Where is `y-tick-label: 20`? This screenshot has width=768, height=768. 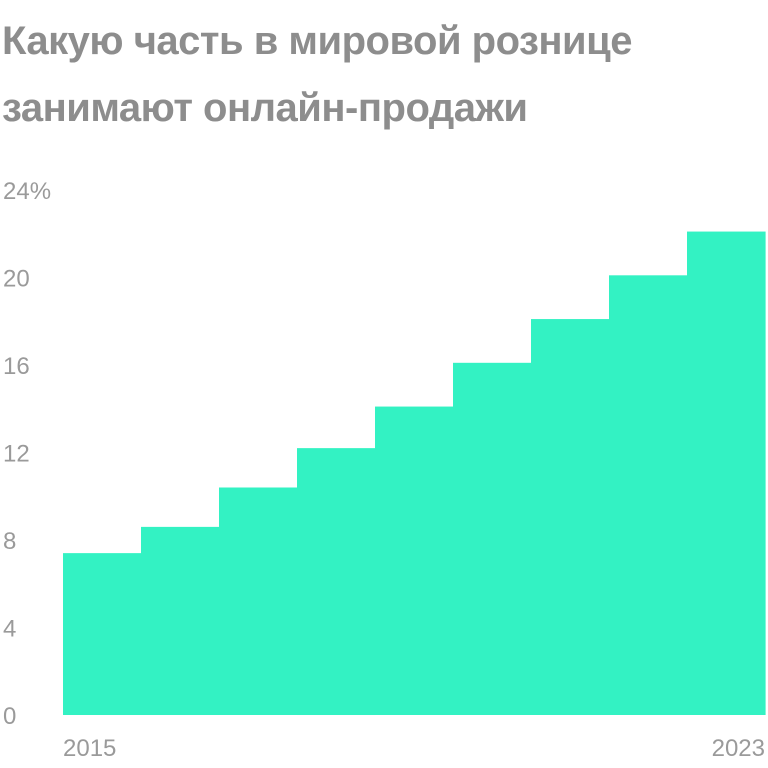 y-tick-label: 20 is located at coordinates (16, 279).